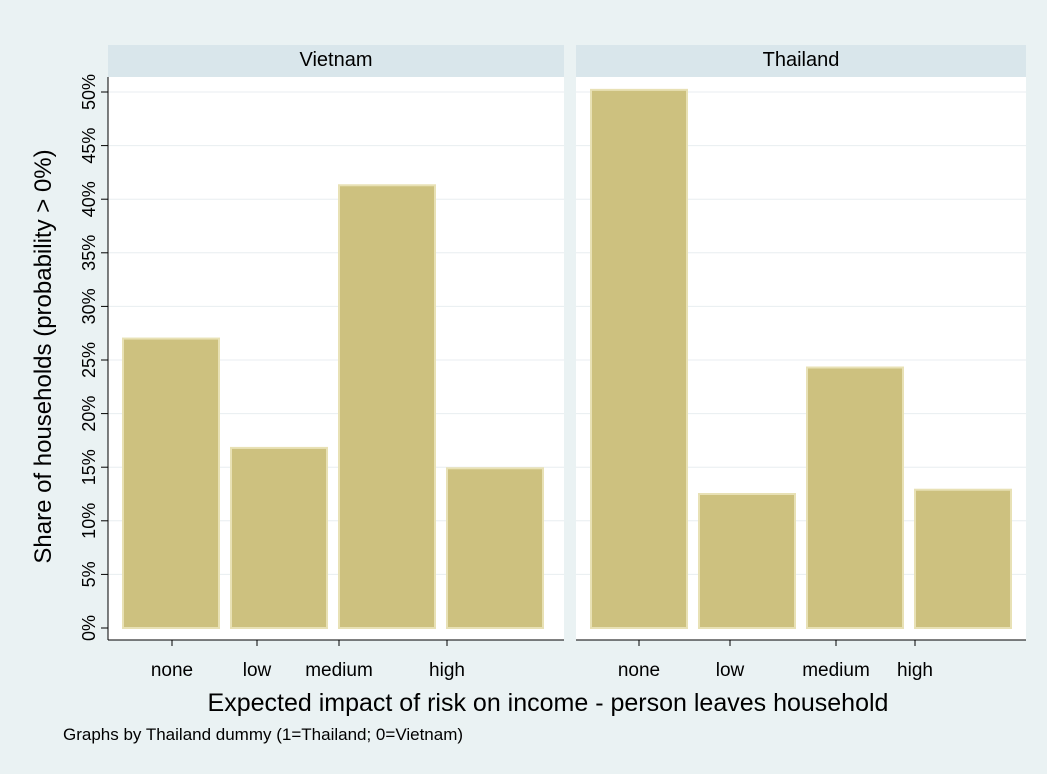 The image size is (1047, 774). Describe the element at coordinates (836, 670) in the screenshot. I see `x-tick-label-thailand-medium: medium` at that location.